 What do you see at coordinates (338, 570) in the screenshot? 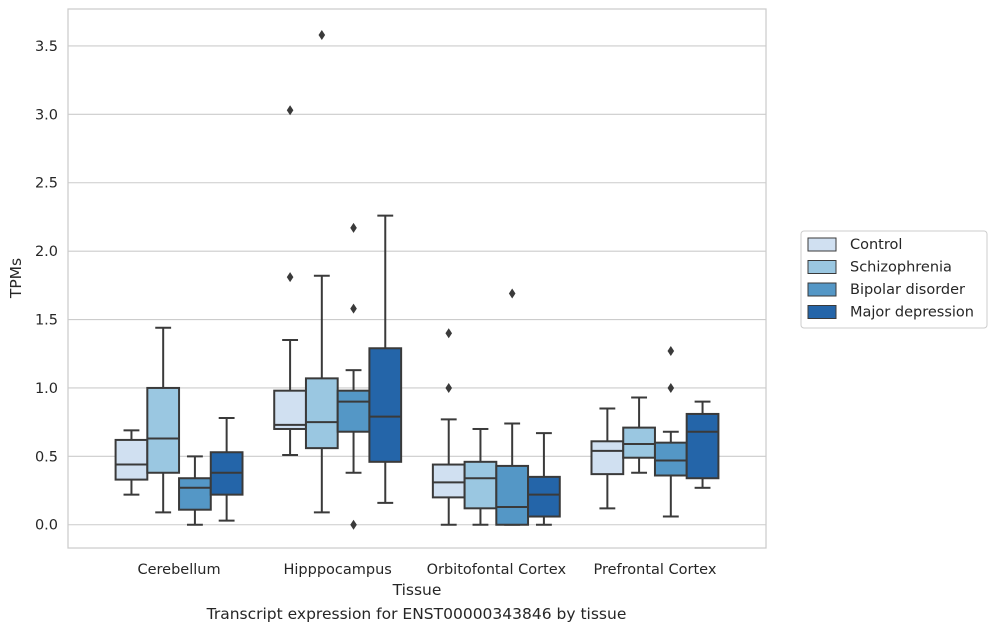
I see `x-tick-label: Hipppocampus` at bounding box center [338, 570].